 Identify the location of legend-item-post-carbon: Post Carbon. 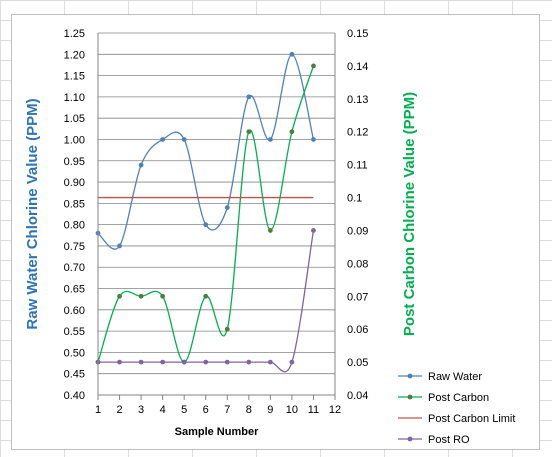
(443, 398).